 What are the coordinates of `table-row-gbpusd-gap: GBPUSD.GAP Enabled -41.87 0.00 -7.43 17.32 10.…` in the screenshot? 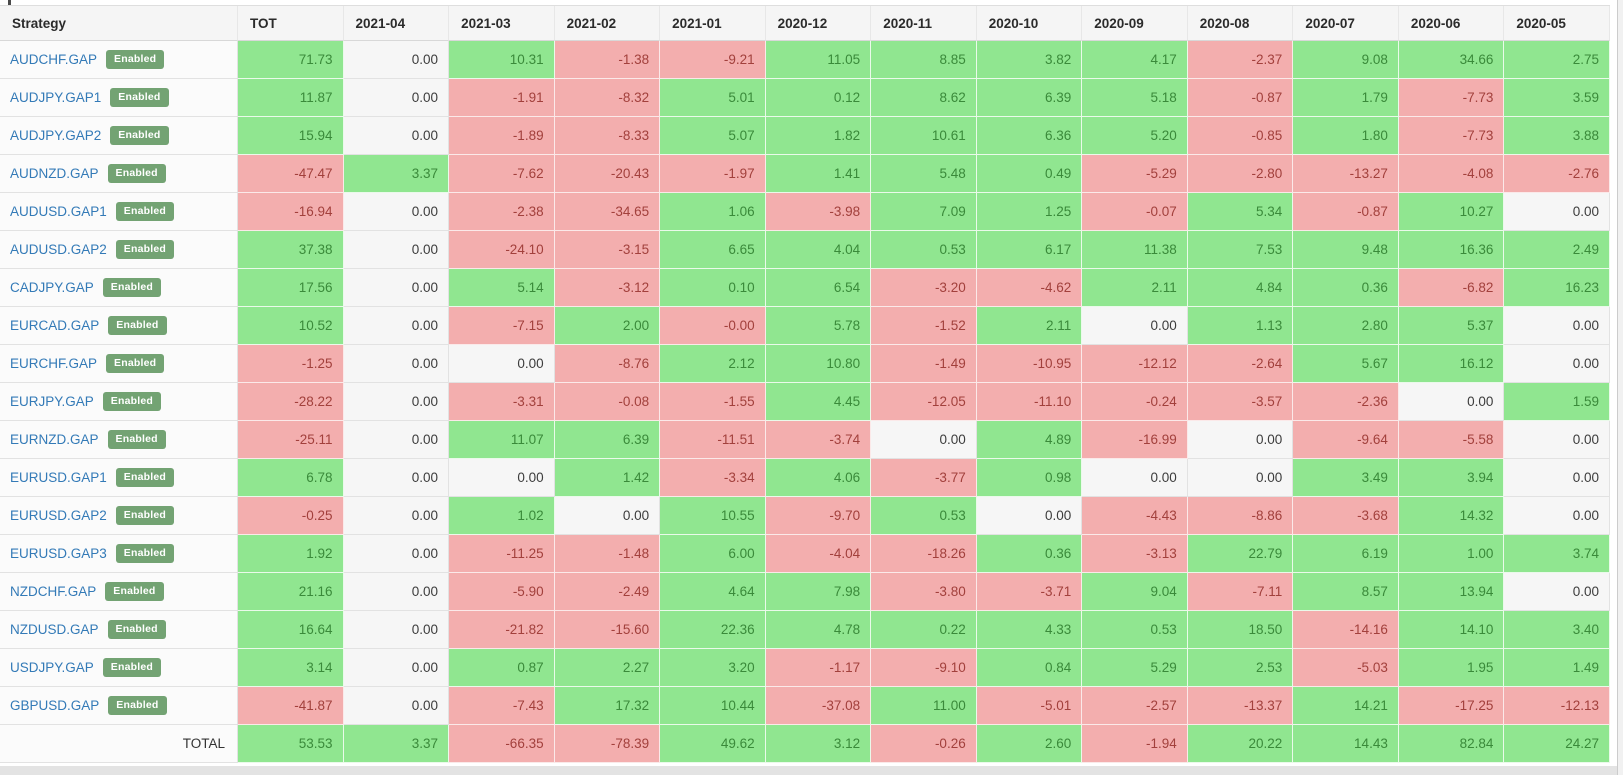 It's located at (805, 706).